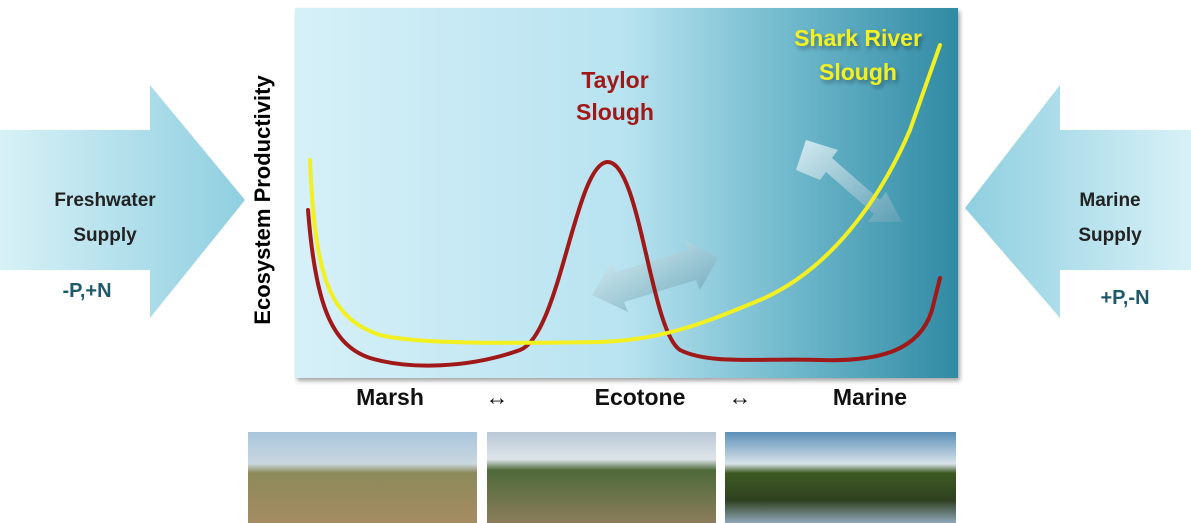 The image size is (1191, 523). What do you see at coordinates (640, 397) in the screenshot?
I see `zone-label: Ecotone` at bounding box center [640, 397].